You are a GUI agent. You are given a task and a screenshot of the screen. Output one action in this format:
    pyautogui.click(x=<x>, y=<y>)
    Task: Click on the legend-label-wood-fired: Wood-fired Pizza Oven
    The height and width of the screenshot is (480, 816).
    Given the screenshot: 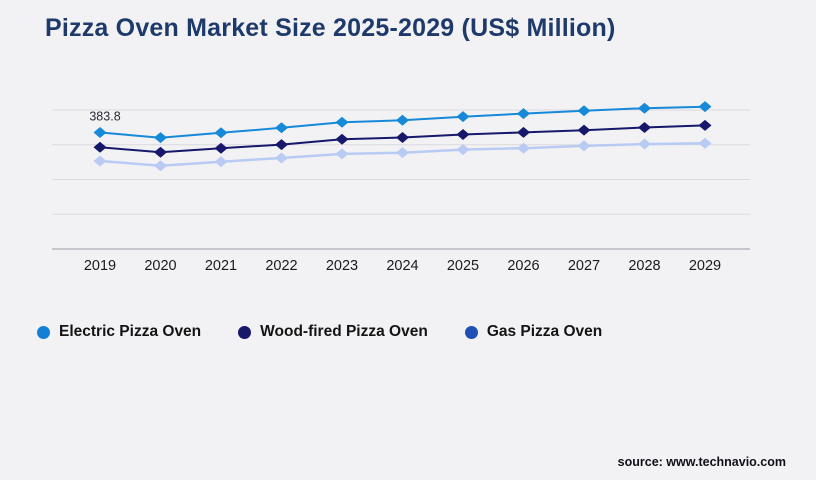 What is the action you would take?
    pyautogui.click(x=344, y=331)
    